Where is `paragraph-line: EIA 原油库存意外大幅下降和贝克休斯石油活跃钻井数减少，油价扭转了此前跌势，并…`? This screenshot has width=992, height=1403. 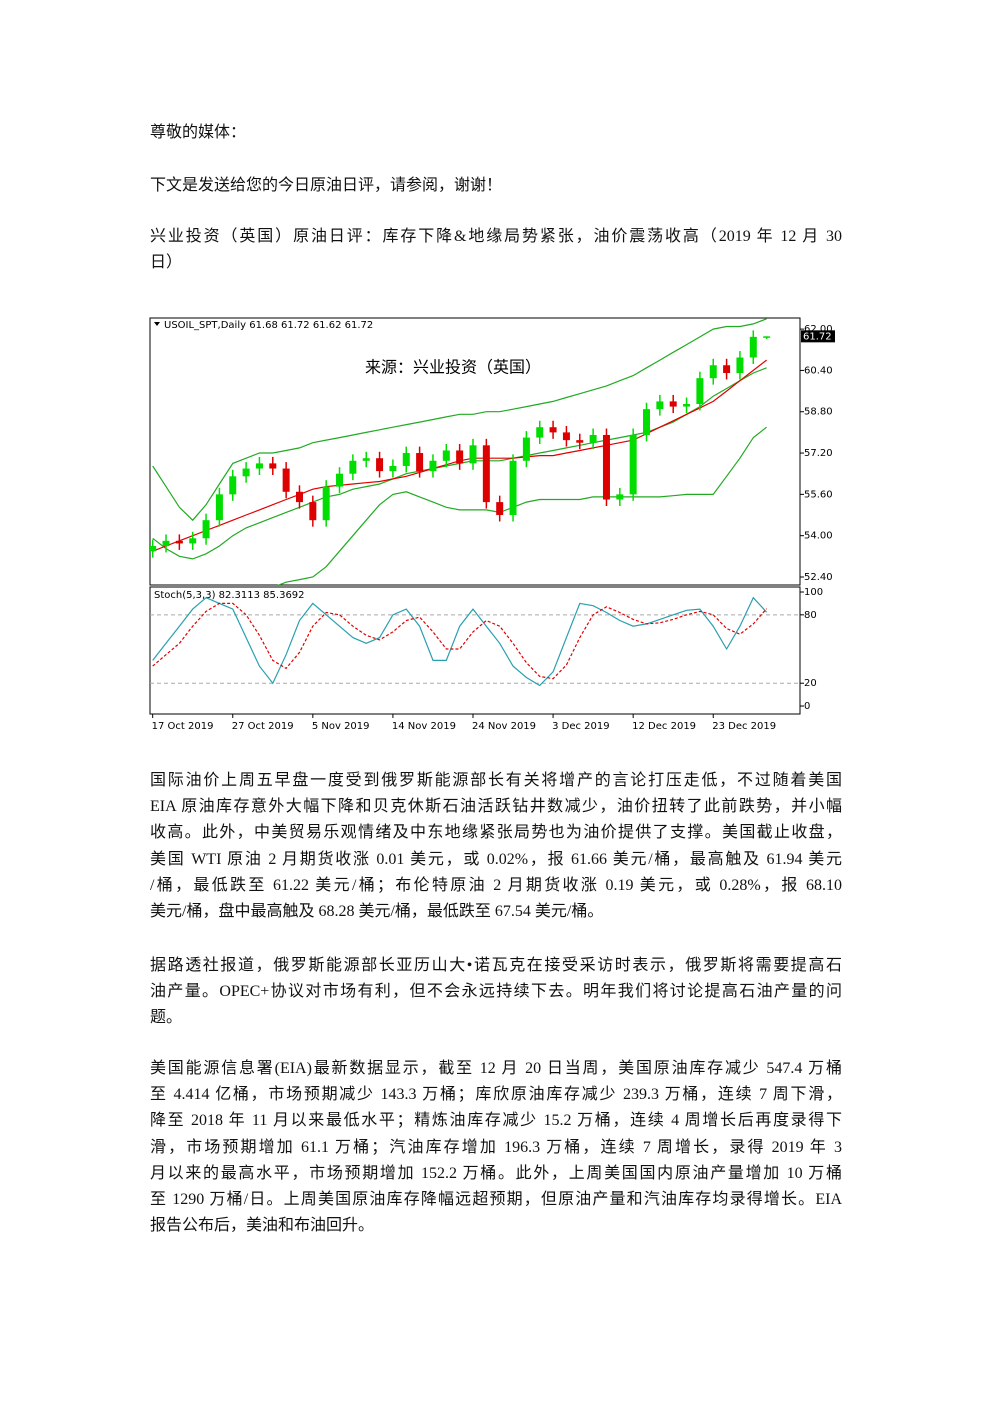
paragraph-line: EIA 原油库存意外大幅下降和贝克休斯石油活跃钻井数减少，油价扭转了此前跌势，并… is located at coordinates (496, 807).